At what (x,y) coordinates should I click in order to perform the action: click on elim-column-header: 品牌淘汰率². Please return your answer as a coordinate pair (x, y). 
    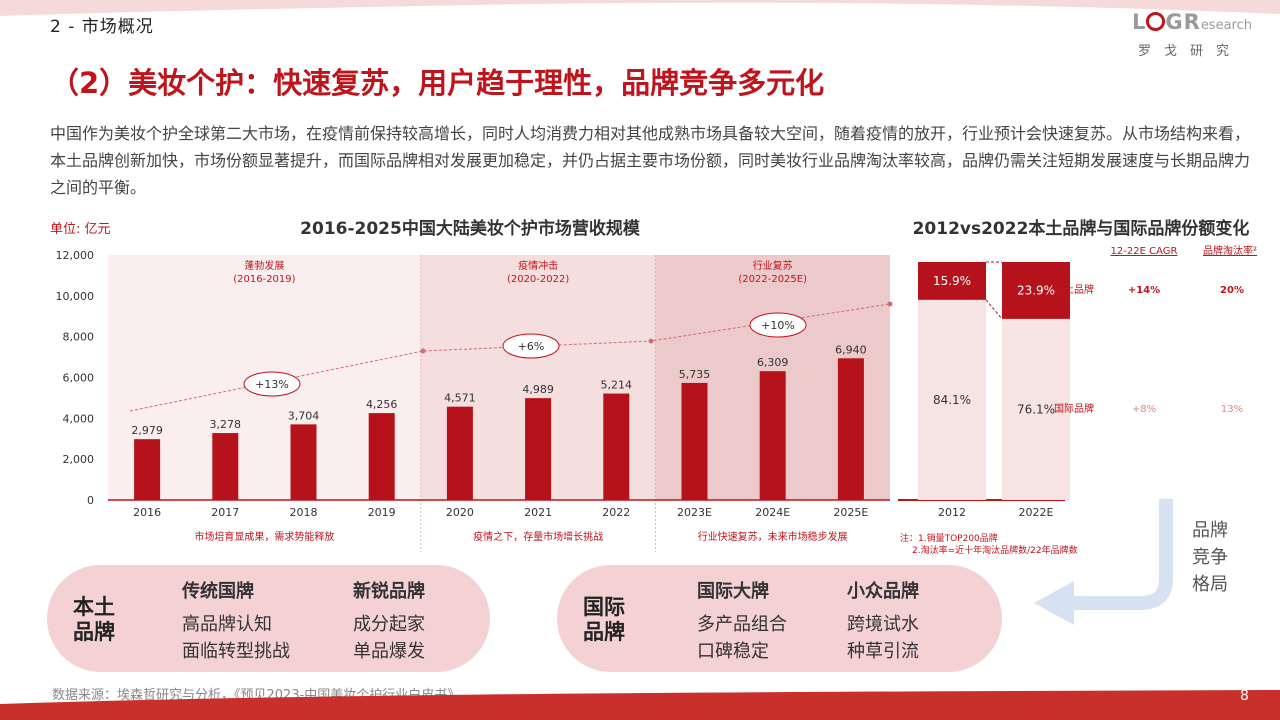
    Looking at the image, I should click on (1230, 250).